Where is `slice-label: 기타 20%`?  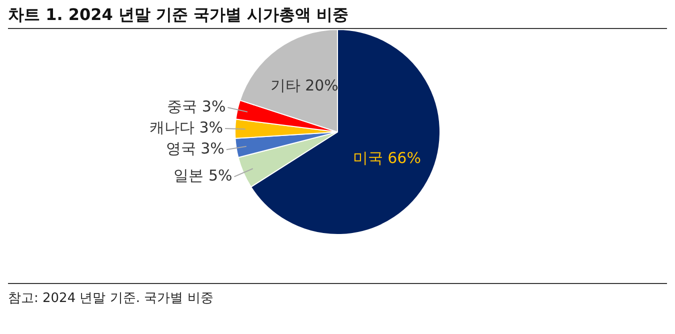
slice-label: 기타 20% is located at coordinates (304, 85).